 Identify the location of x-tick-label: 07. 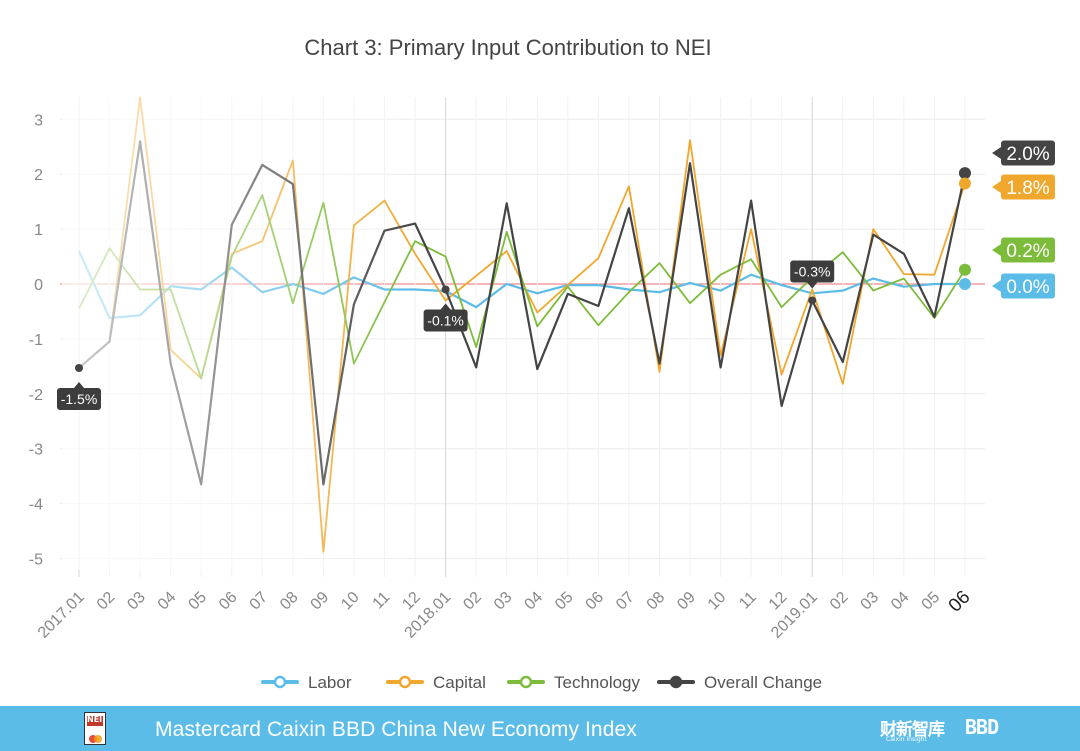
(625, 601).